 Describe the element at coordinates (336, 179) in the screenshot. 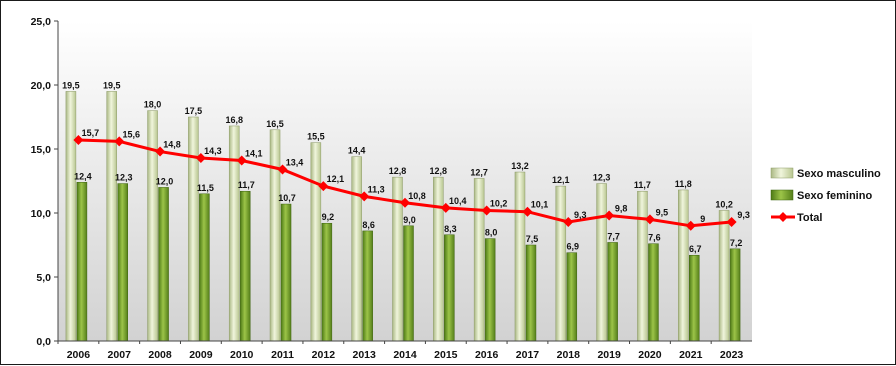

I see `data-label-total: 12,1` at that location.